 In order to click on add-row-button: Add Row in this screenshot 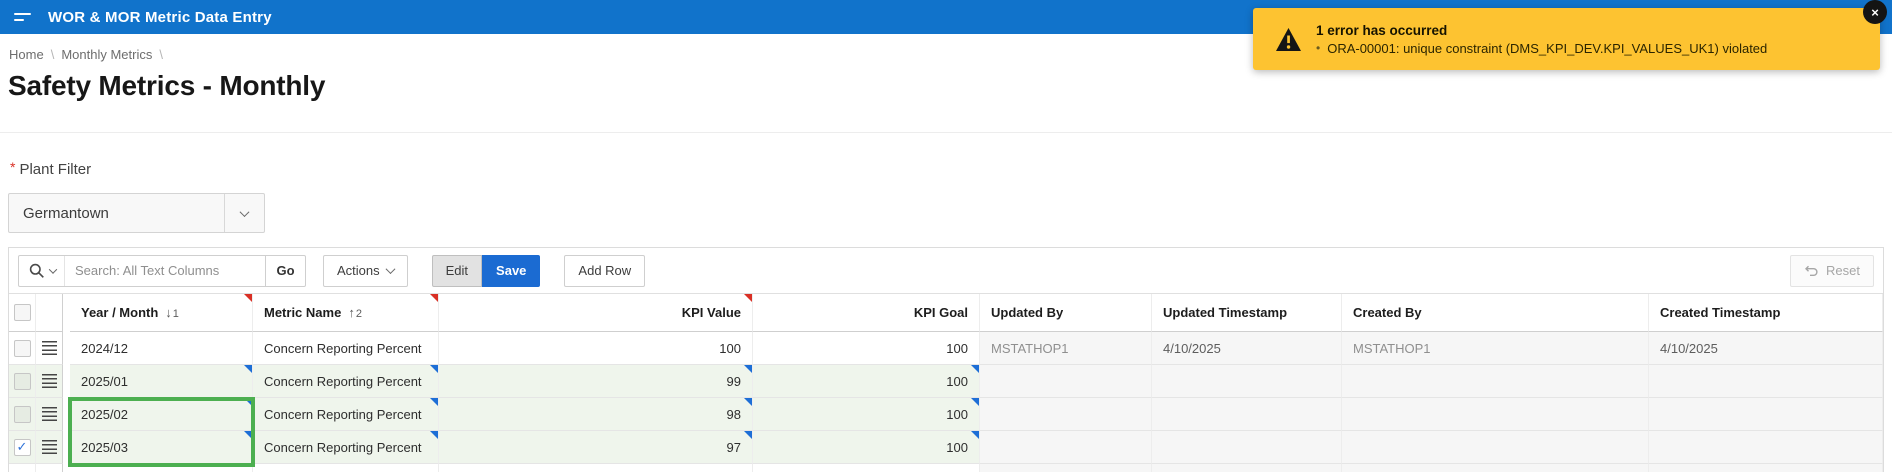, I will do `click(605, 270)`.